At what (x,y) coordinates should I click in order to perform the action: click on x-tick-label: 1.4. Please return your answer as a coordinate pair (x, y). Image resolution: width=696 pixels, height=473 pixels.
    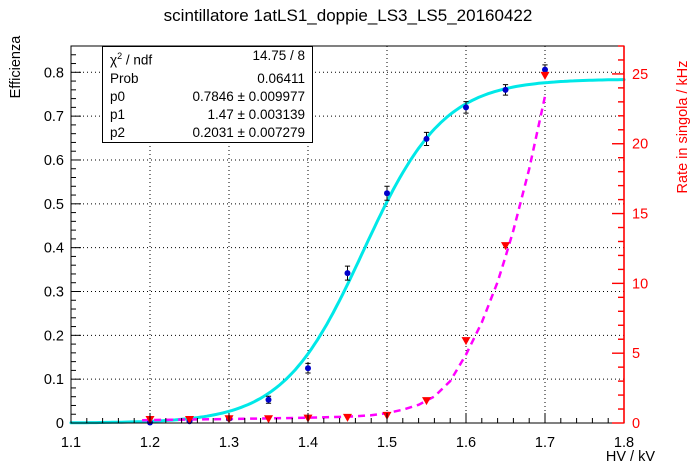
    Looking at the image, I should click on (308, 443).